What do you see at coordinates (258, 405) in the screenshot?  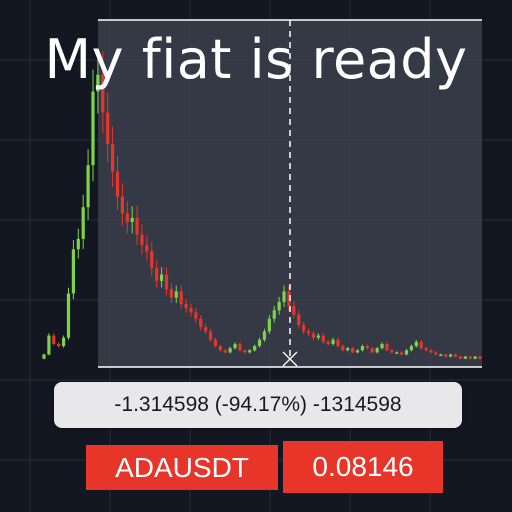 I see `measurement-tooltip: -1.314598 (-94.17%) -1314598` at bounding box center [258, 405].